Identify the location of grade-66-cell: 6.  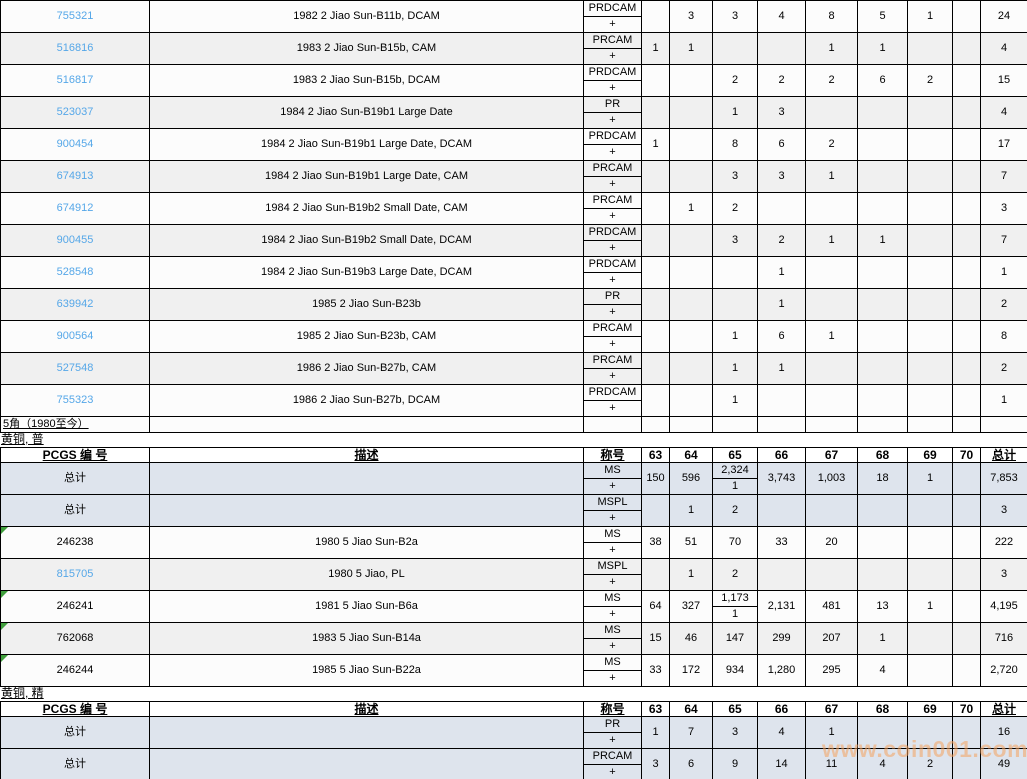
(781, 336).